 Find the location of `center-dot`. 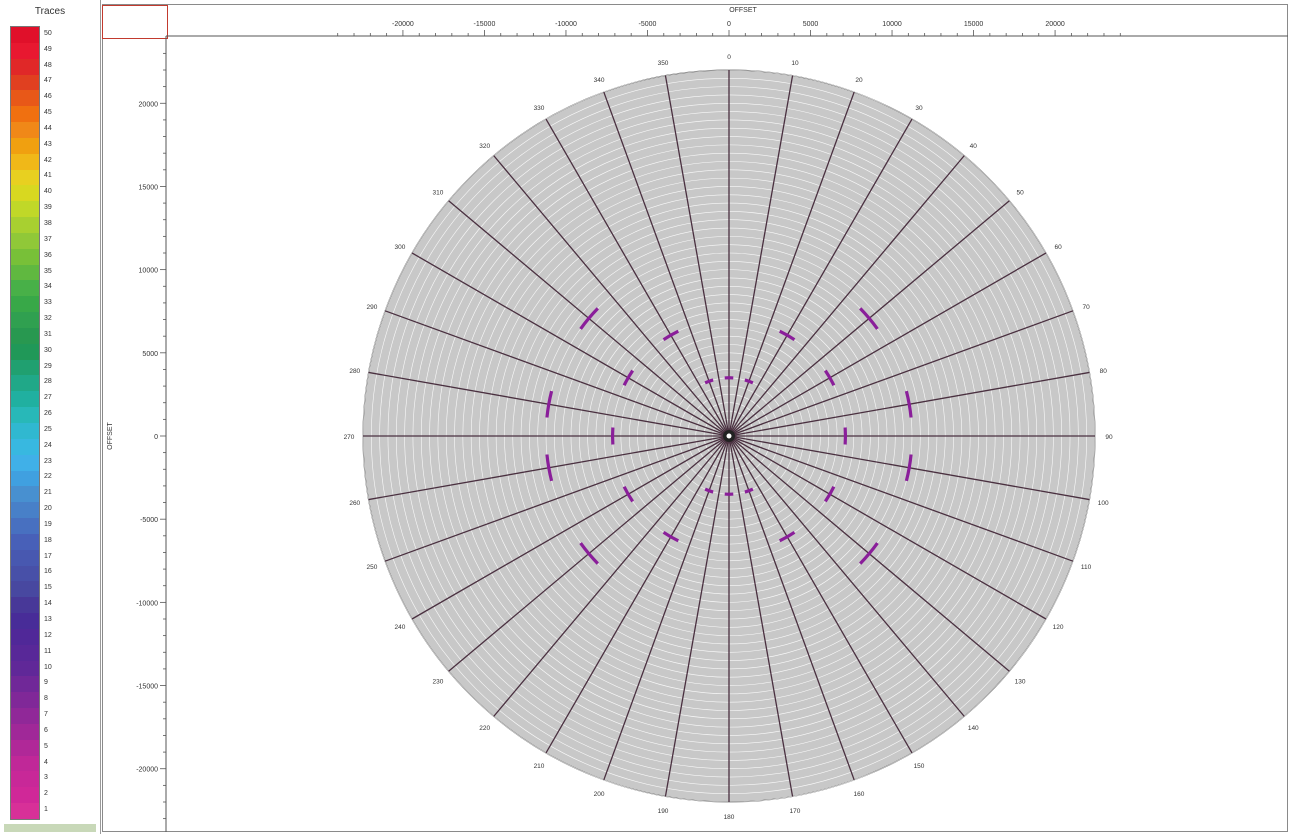

center-dot is located at coordinates (729, 436).